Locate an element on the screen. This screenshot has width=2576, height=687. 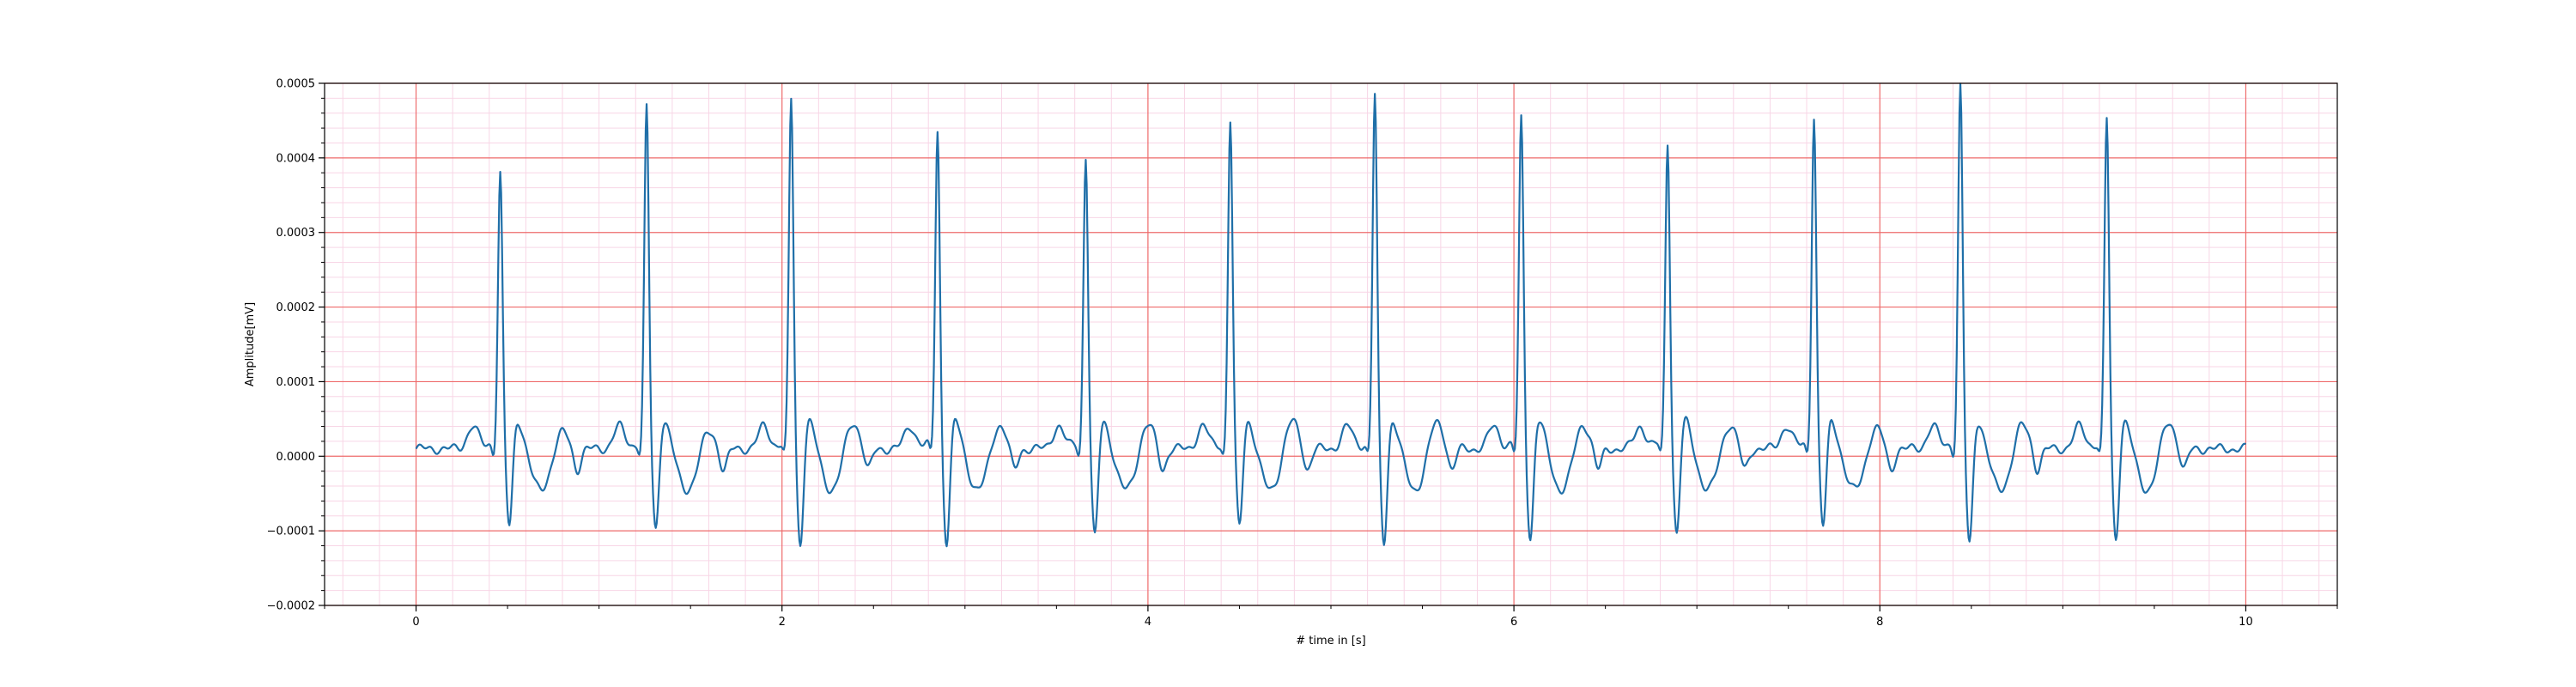
x-tick-label: 6 is located at coordinates (1513, 622).